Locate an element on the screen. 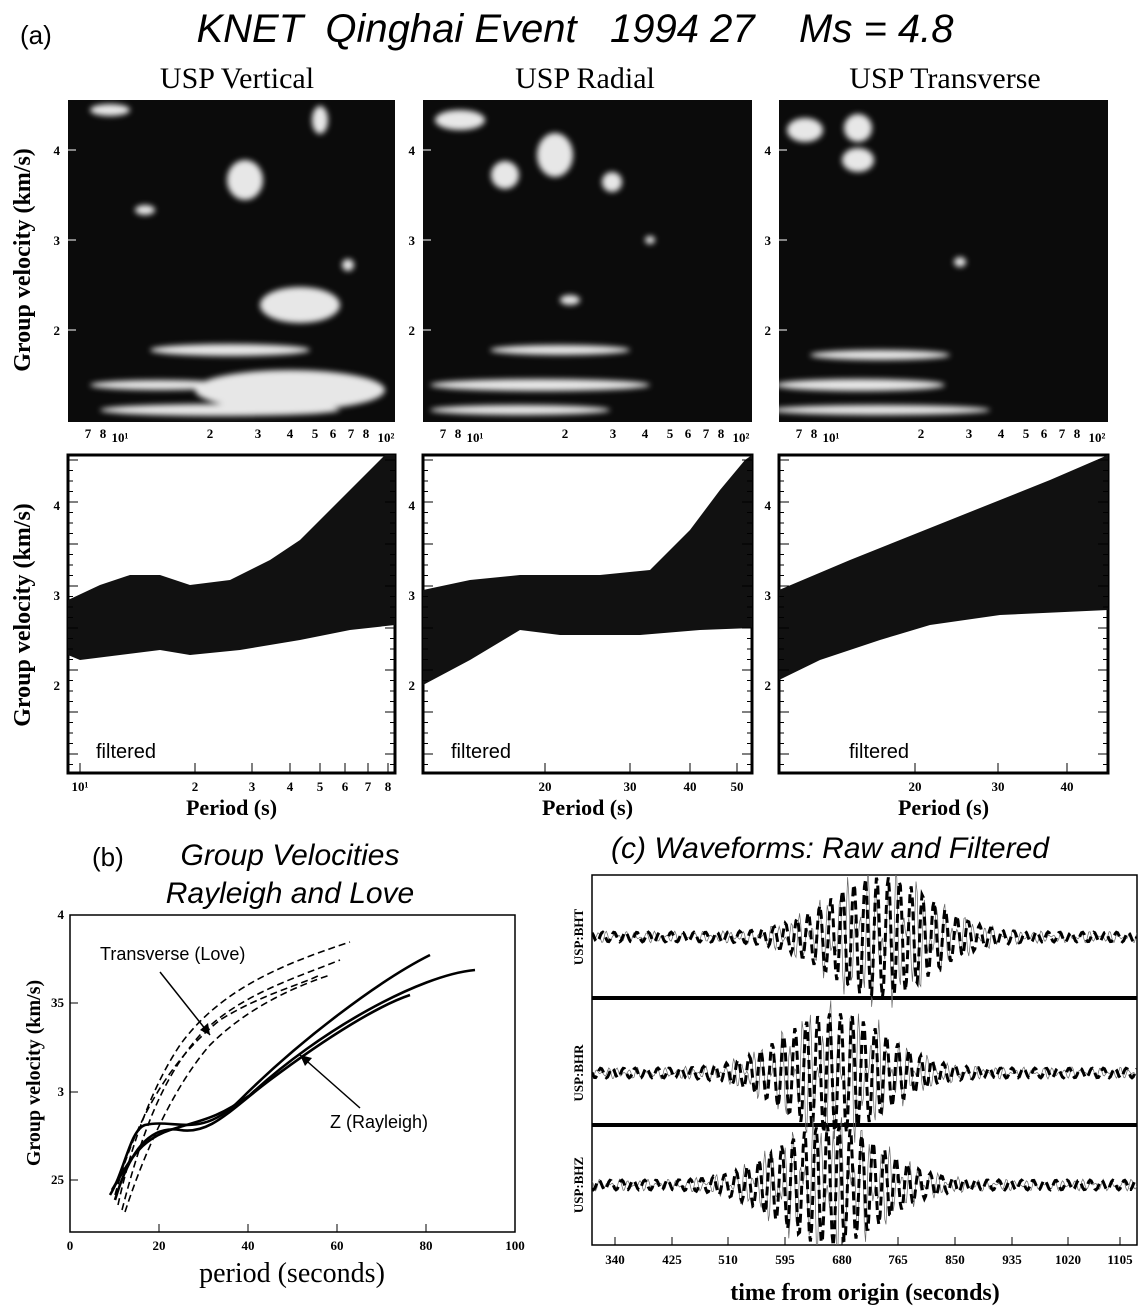 Image resolution: width=1143 pixels, height=1310 pixels. figure-title: KNET Qinghai Event 1994 27 Ms = 4.8 is located at coordinates (575, 29).